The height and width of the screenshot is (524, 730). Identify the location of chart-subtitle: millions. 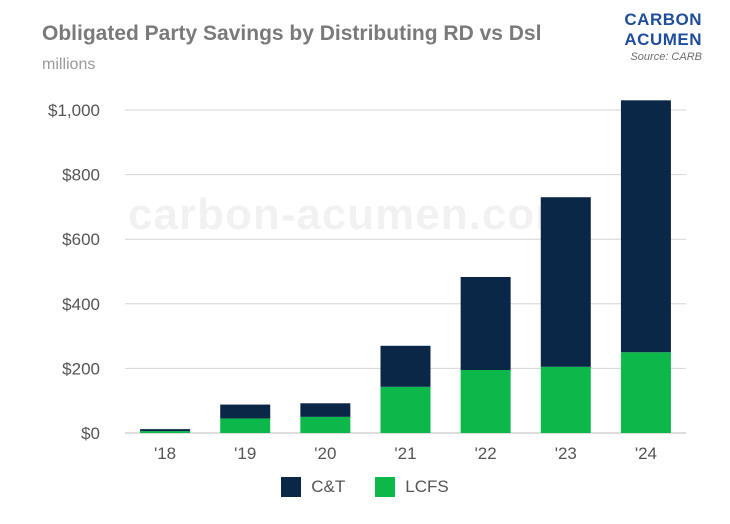
(69, 64).